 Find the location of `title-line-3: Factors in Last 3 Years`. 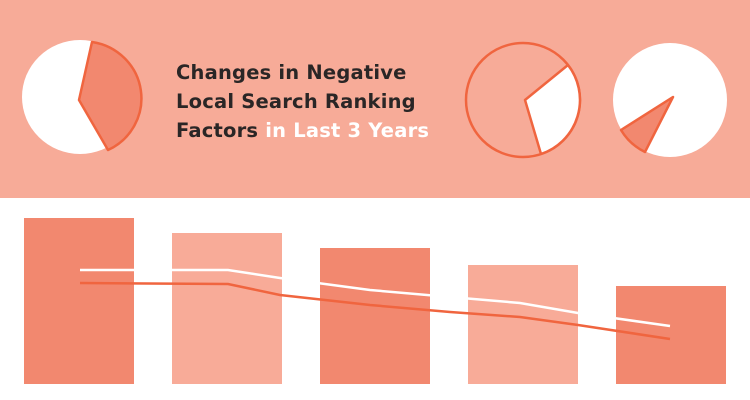

title-line-3: Factors in Last 3 Years is located at coordinates (302, 130).